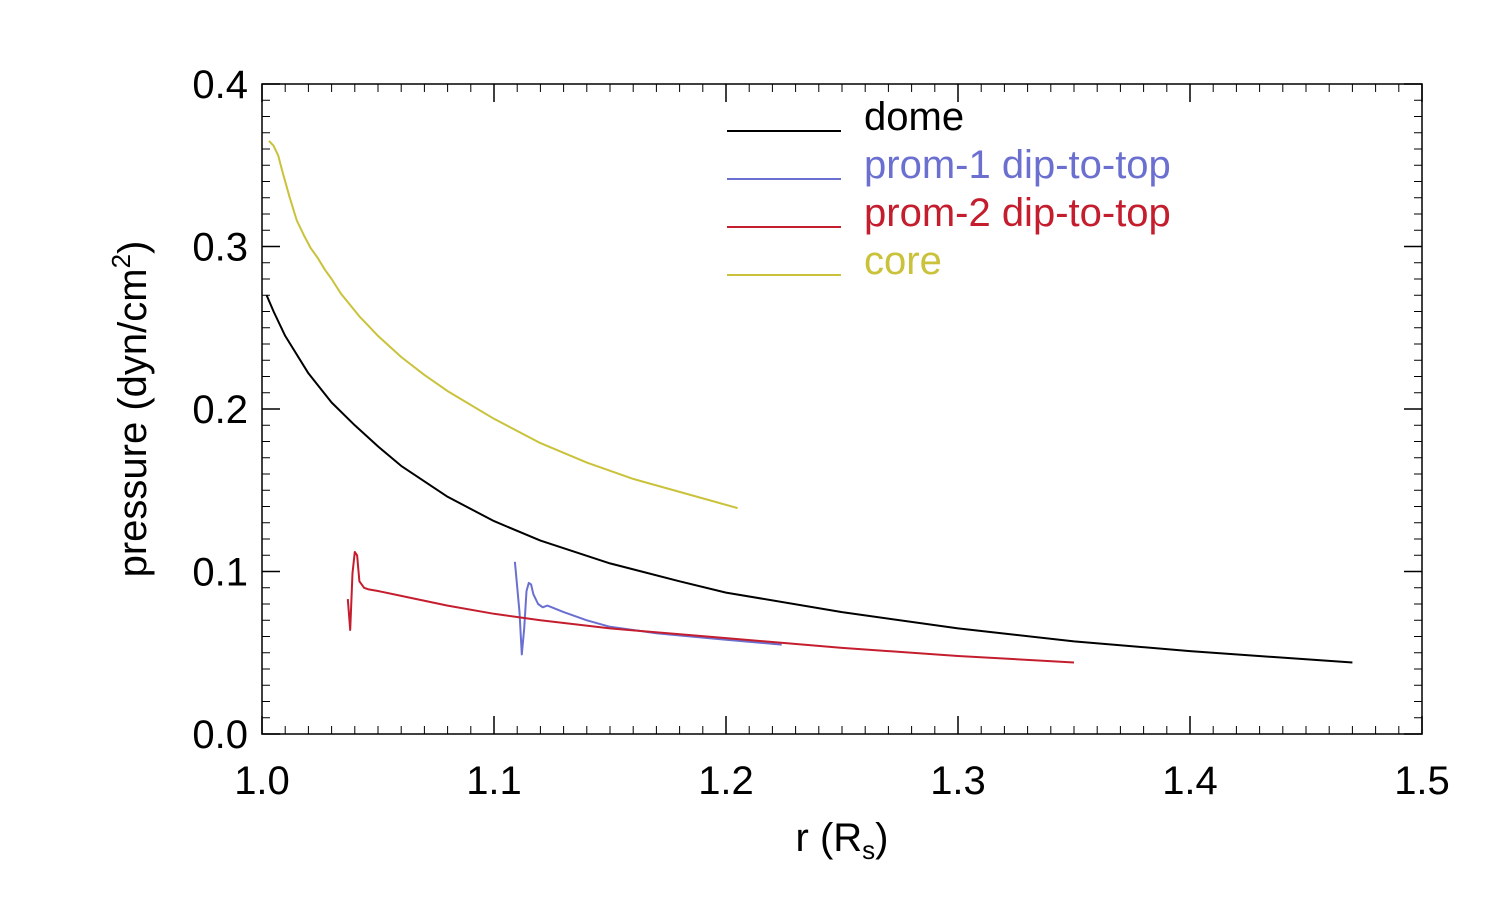  Describe the element at coordinates (494, 781) in the screenshot. I see `x-tick-label: 1.1` at that location.